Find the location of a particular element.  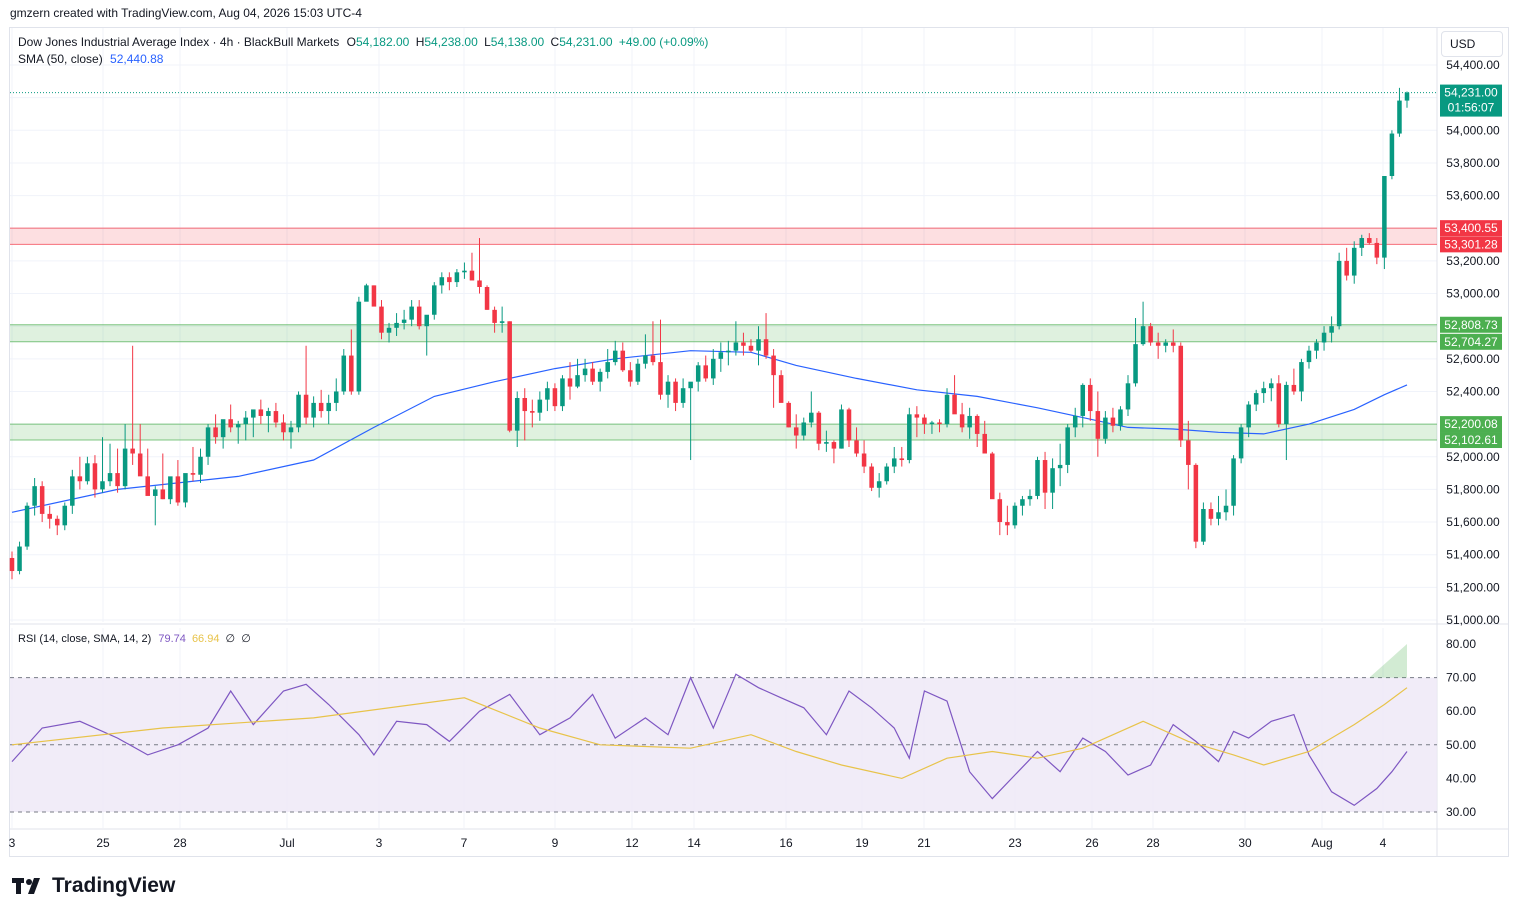

time-tick-label: 19 is located at coordinates (862, 843).